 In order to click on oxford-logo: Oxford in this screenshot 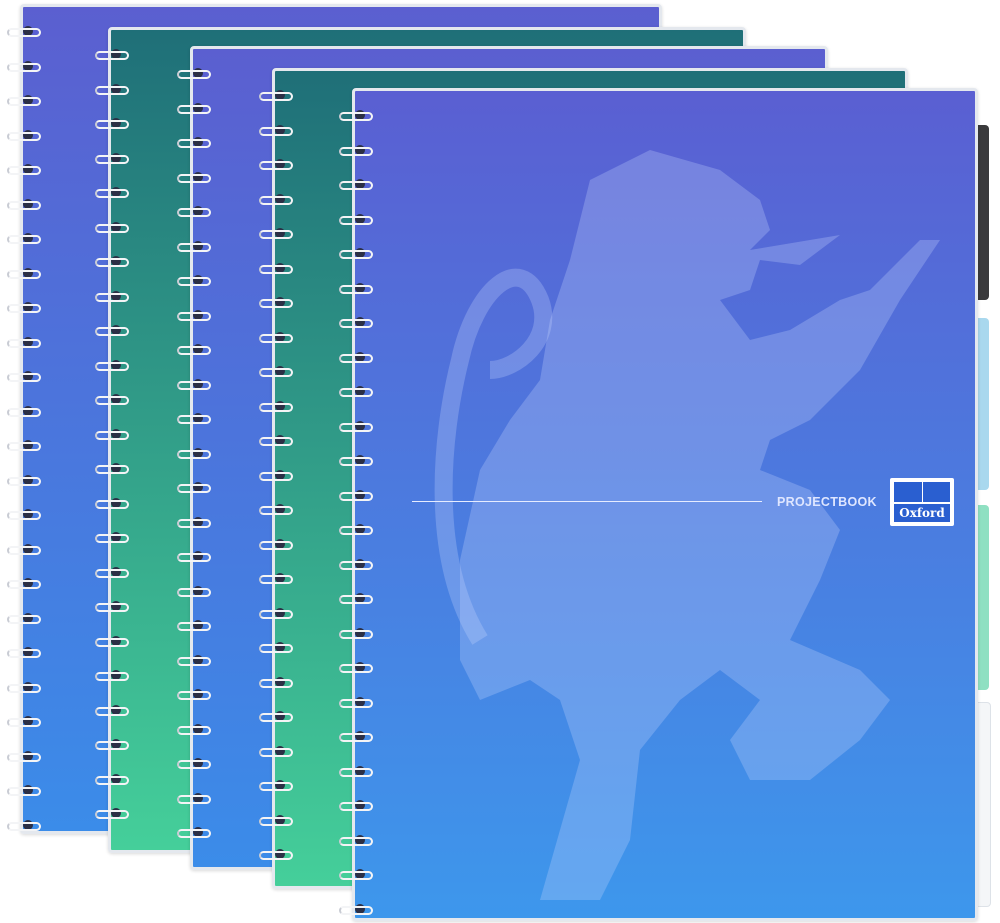, I will do `click(922, 502)`.